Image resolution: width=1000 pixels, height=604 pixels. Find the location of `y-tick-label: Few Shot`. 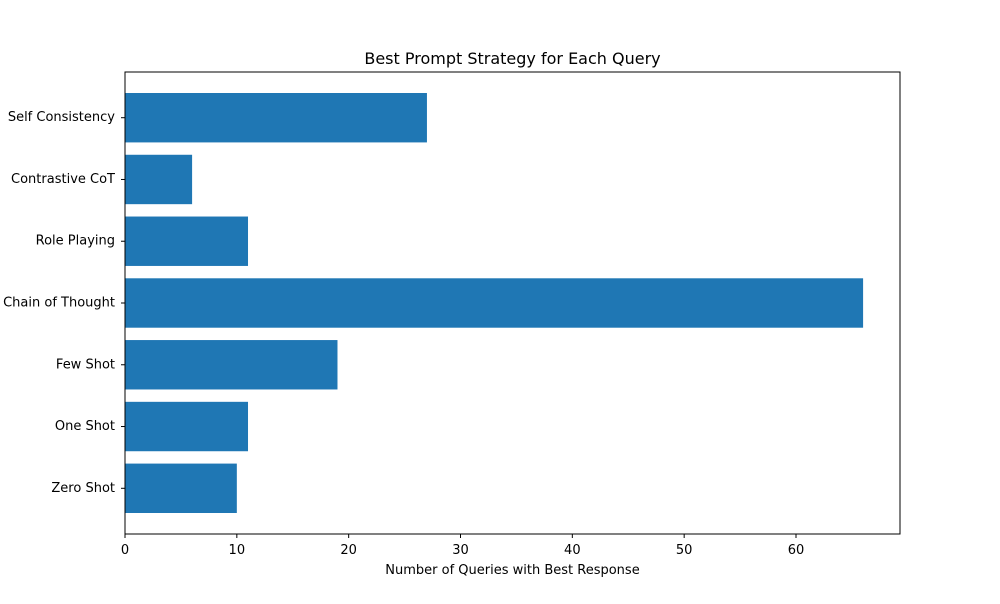

y-tick-label: Few Shot is located at coordinates (85, 364).